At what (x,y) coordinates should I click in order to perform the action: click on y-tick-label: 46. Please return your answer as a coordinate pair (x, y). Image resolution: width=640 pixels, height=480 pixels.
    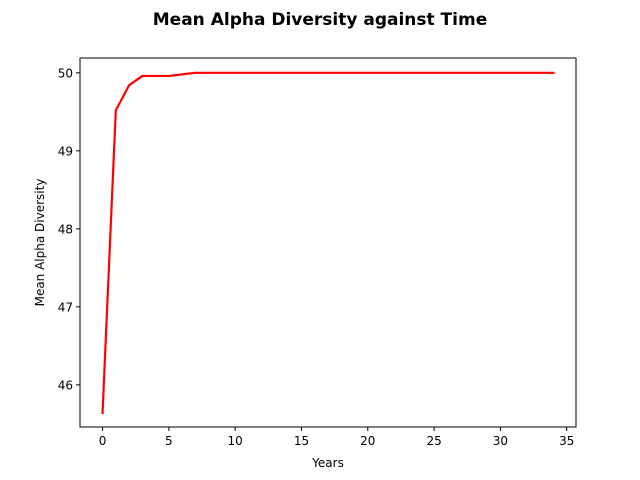
    Looking at the image, I should click on (65, 385).